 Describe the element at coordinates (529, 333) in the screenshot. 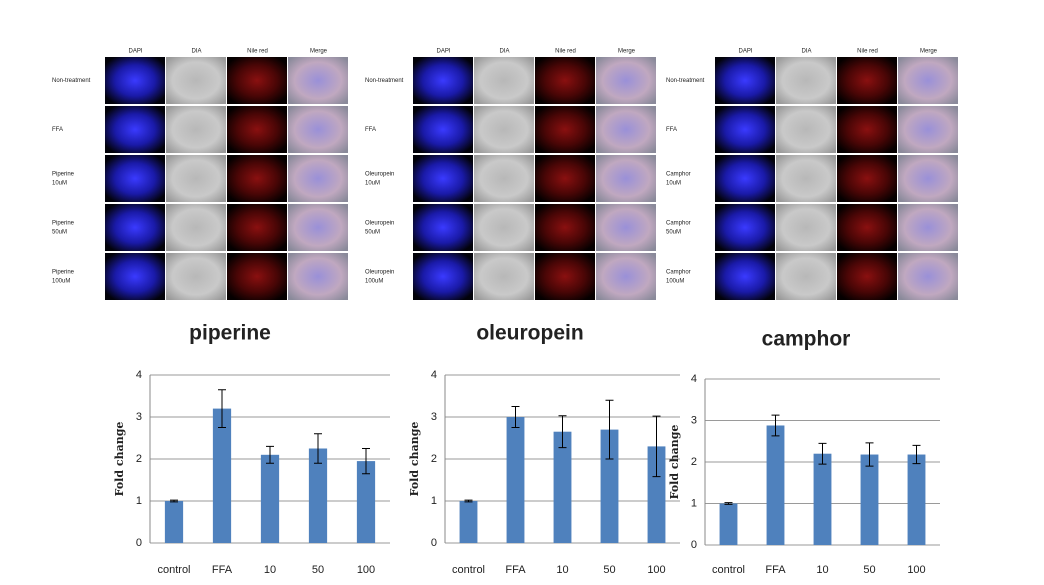

I see `chart-title: oleuropein` at that location.